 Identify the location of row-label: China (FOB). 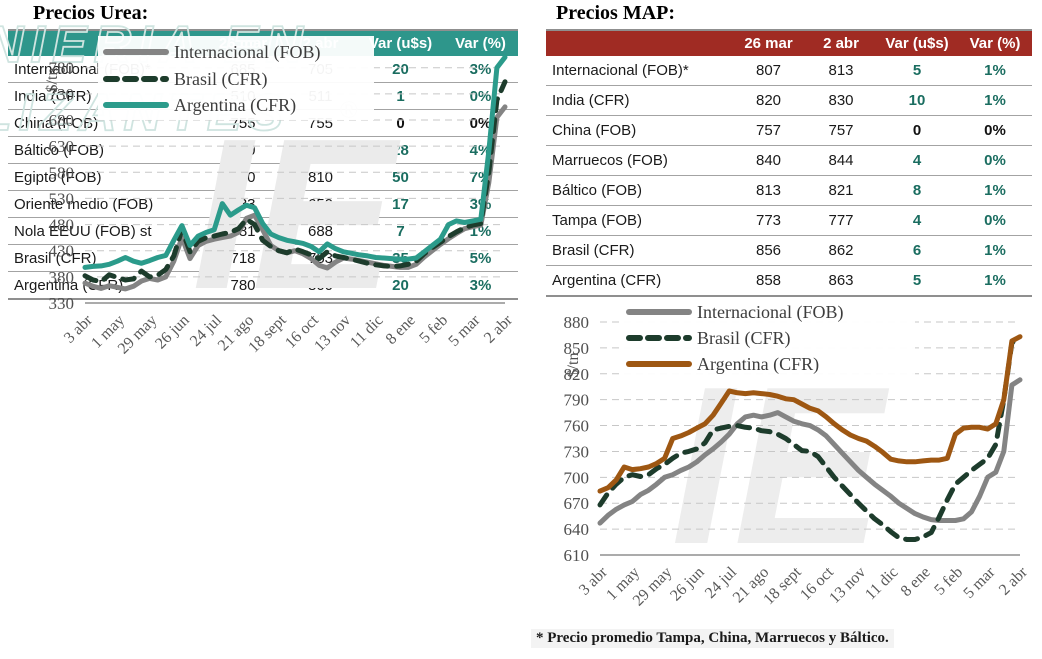
(638, 130).